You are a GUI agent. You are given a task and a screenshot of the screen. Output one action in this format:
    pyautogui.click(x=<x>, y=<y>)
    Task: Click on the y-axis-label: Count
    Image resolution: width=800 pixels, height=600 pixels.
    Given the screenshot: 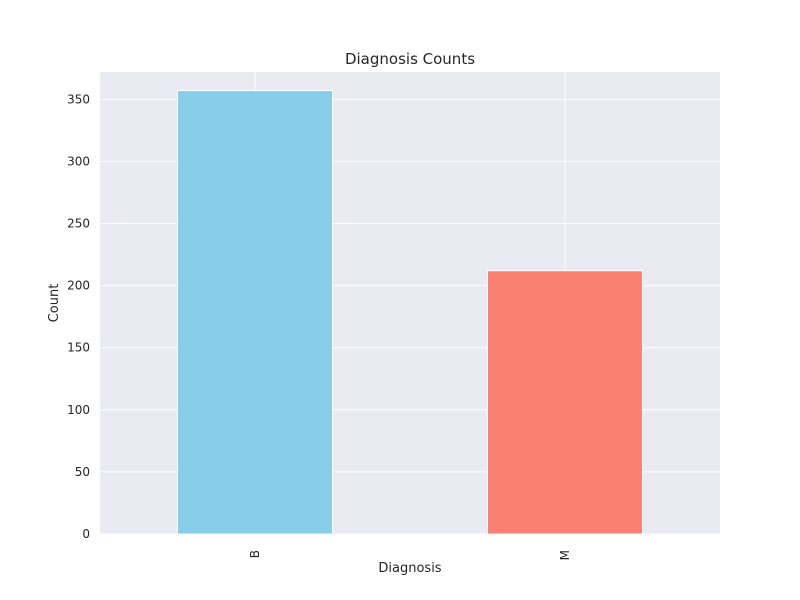 What is the action you would take?
    pyautogui.click(x=54, y=303)
    